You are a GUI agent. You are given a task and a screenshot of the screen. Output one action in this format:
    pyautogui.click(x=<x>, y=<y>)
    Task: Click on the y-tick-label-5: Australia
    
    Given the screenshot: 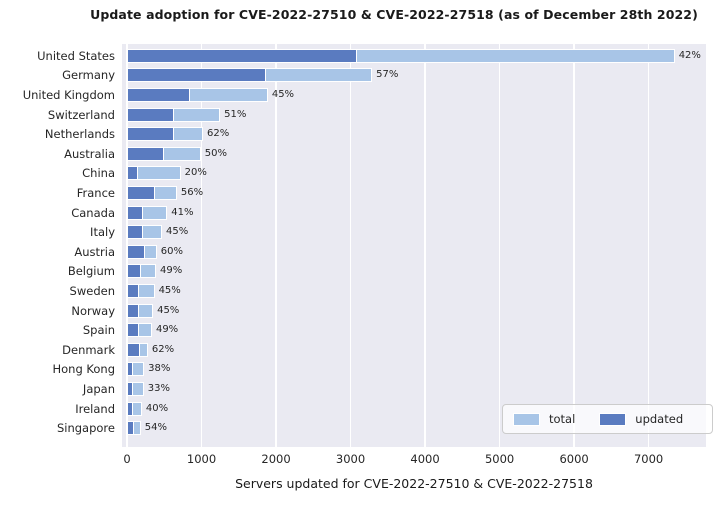 What is the action you would take?
    pyautogui.click(x=89, y=153)
    